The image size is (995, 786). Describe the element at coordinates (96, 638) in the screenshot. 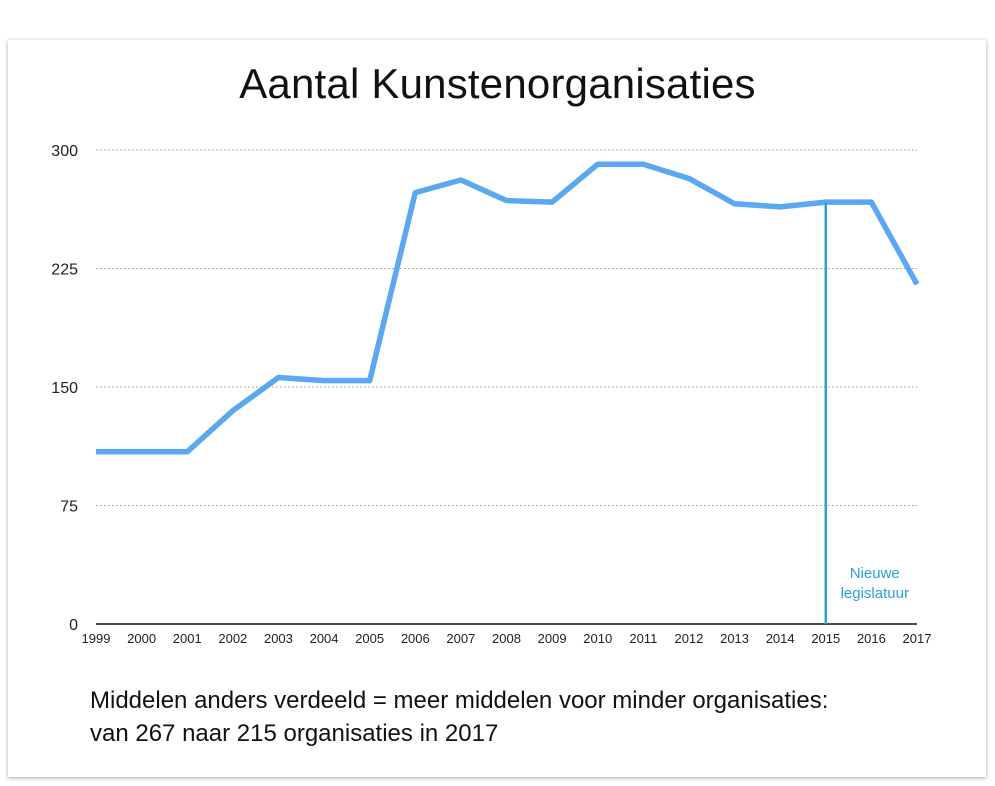

I see `x-tick-label-1999: 1999` at that location.